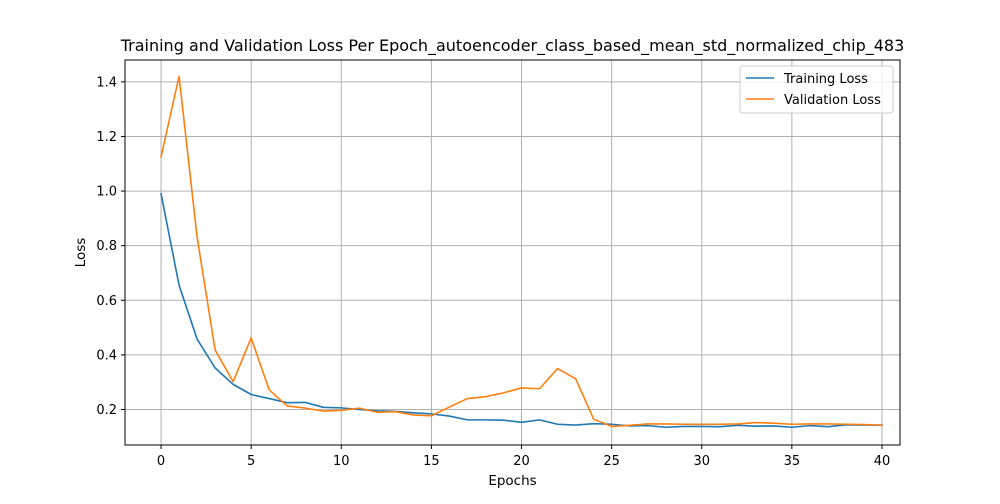  Describe the element at coordinates (882, 461) in the screenshot. I see `x-tick-label: 40` at that location.